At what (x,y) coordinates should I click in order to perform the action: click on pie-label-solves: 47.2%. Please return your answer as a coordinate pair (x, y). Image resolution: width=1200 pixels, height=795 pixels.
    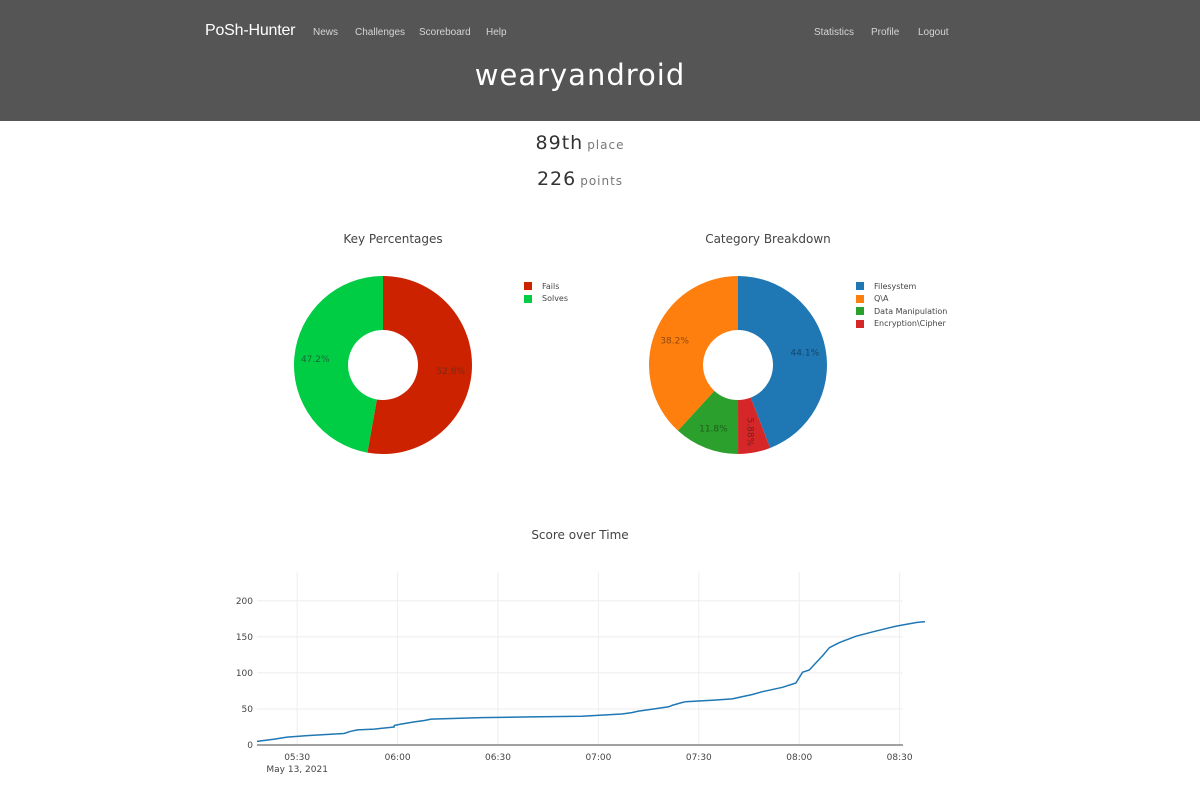
    Looking at the image, I should click on (315, 360).